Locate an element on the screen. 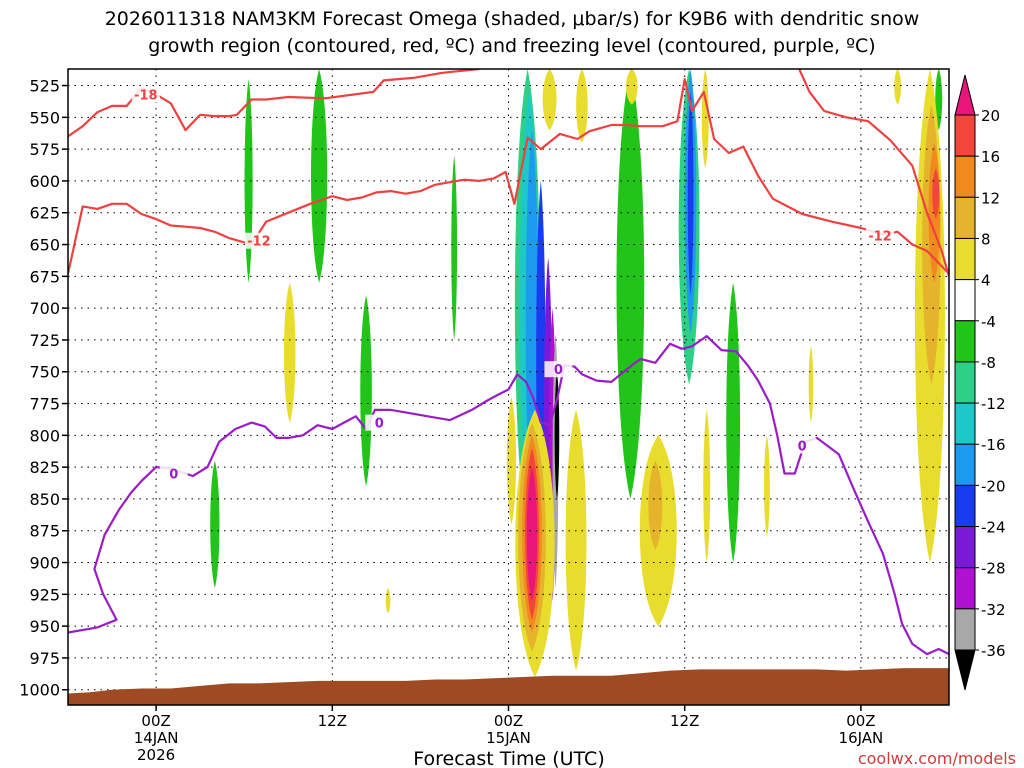  terrain-layer is located at coordinates (508, 686).